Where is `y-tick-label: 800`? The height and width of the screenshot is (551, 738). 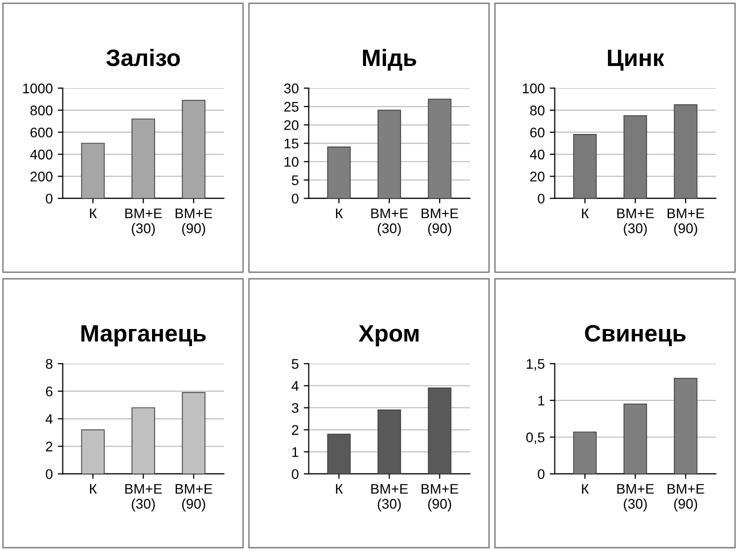 y-tick-label: 800 is located at coordinates (41, 111).